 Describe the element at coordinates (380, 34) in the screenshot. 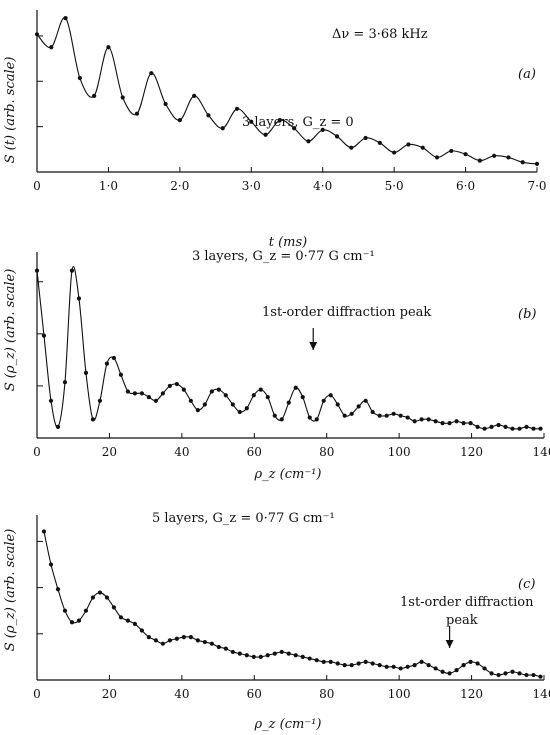

I see `panel-a-annotation-delta-nu: Δν = 3·68 kHz` at that location.